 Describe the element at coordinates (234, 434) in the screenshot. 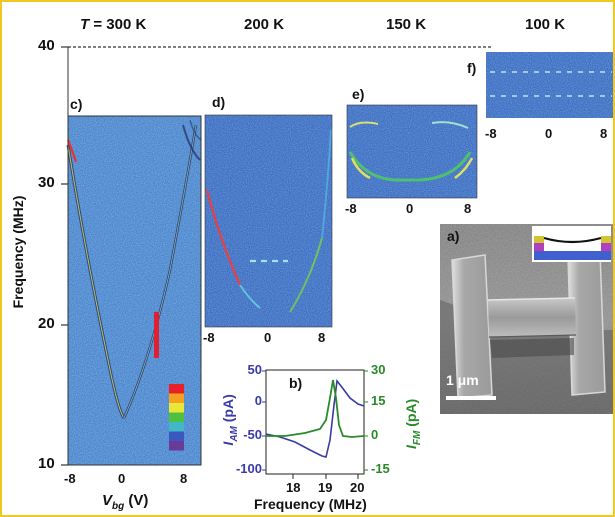

I see `iam-sub: AM` at that location.